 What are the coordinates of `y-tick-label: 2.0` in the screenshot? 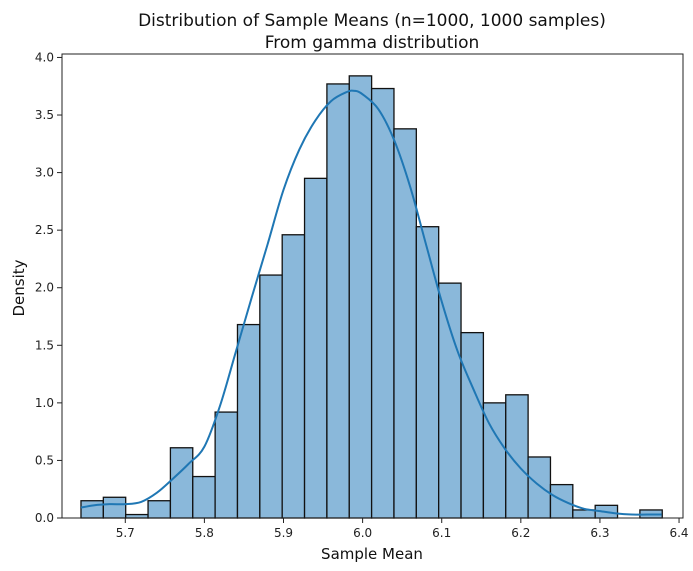 It's located at (44, 288).